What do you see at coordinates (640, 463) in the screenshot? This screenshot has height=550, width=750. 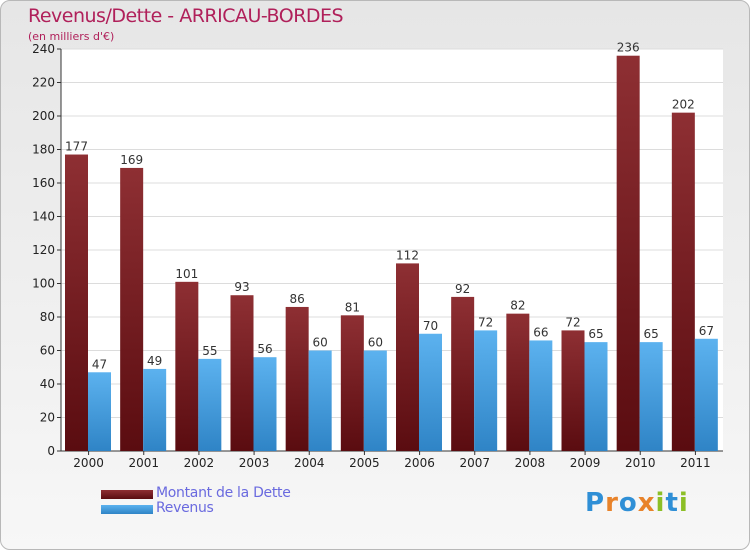 I see `x-tick-label: 2010` at bounding box center [640, 463].